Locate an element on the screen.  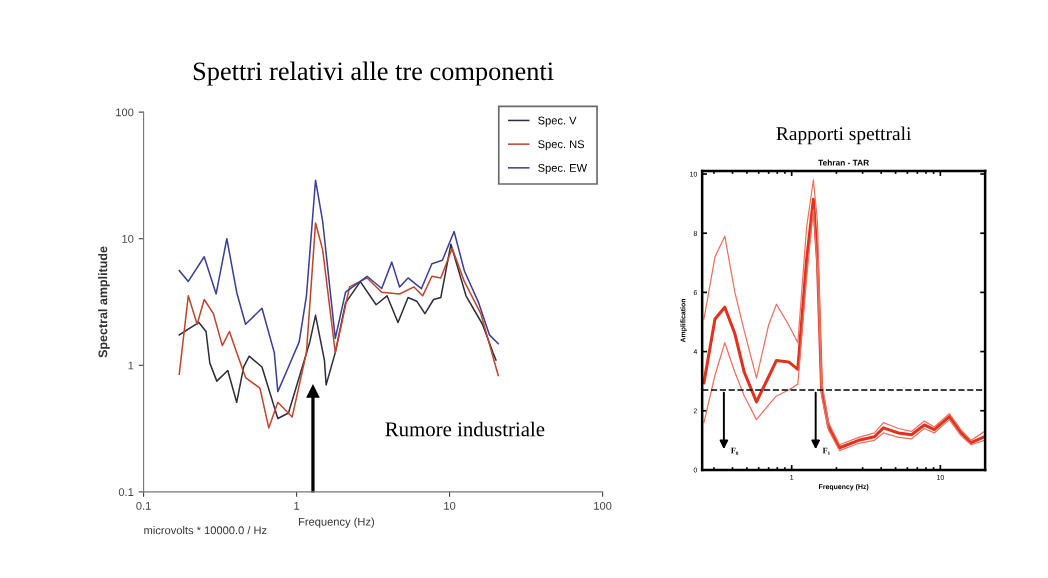
x-tick-label: 10 is located at coordinates (450, 505).